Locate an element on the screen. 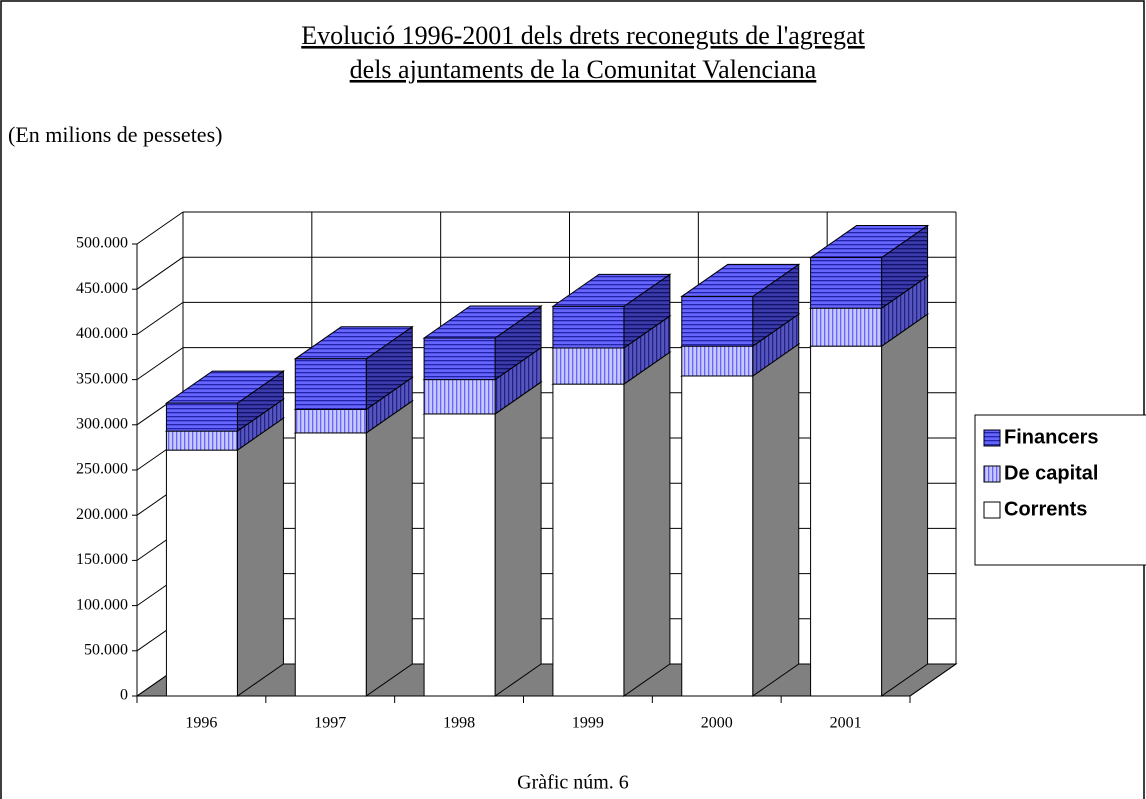 The height and width of the screenshot is (799, 1146). x-tick-label: 1997 is located at coordinates (330, 723).